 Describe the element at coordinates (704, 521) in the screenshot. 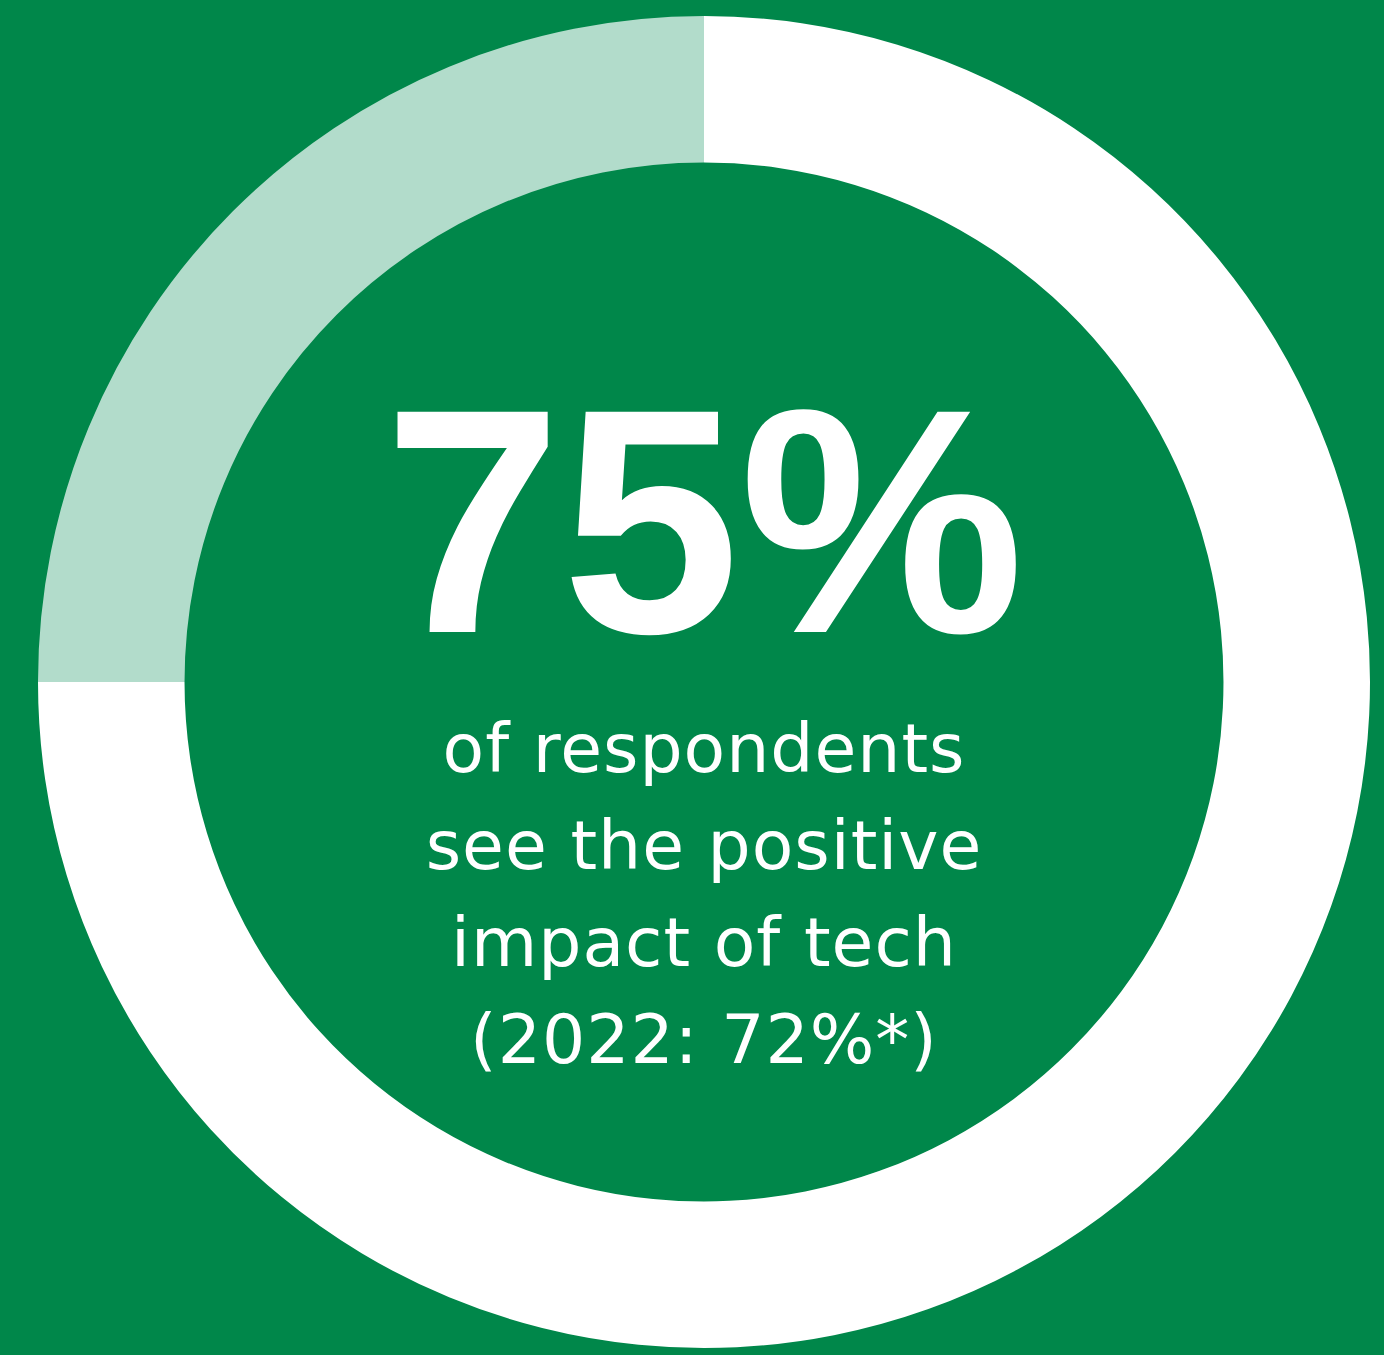

I see `data-label: 75%` at that location.